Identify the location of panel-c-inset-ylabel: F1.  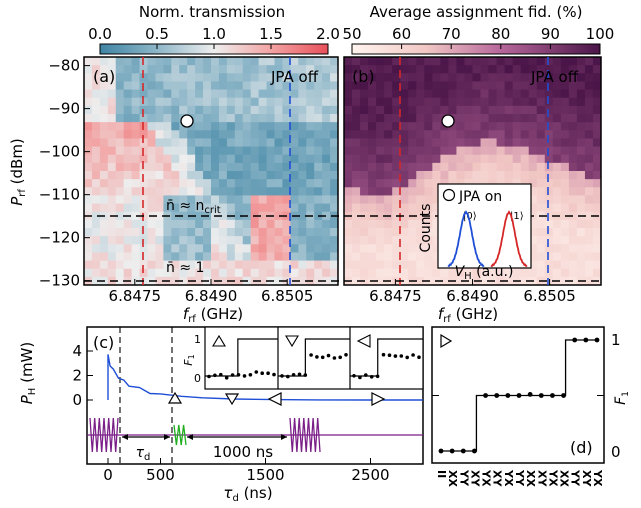
(189, 359).